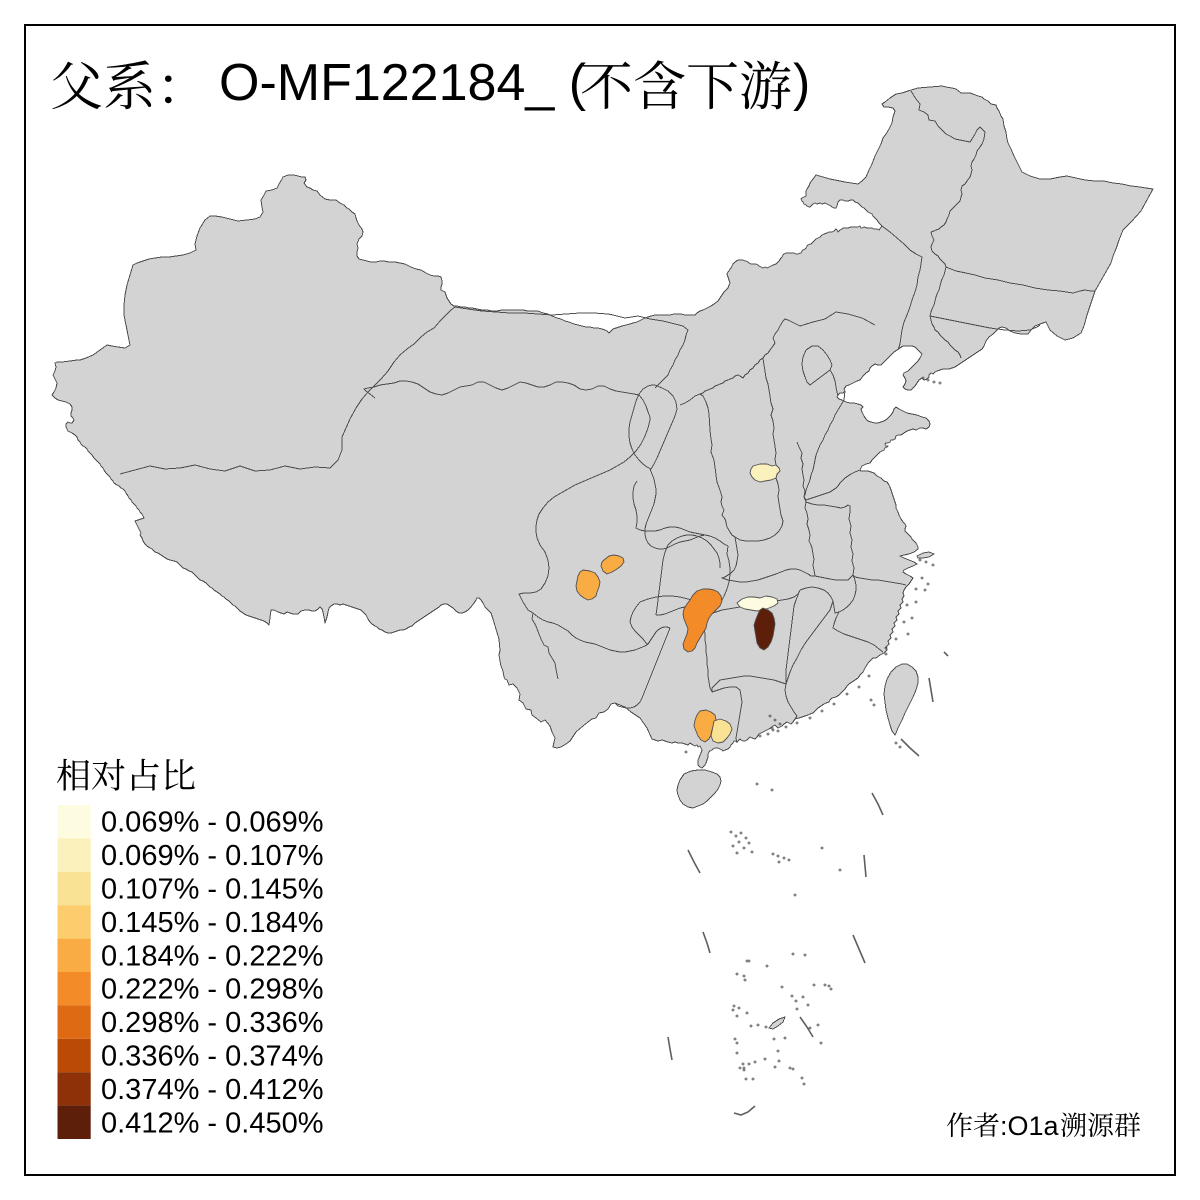 This screenshot has height=1200, width=1200. What do you see at coordinates (212, 890) in the screenshot?
I see `svg-text: 0.107% - 0.145%` at bounding box center [212, 890].